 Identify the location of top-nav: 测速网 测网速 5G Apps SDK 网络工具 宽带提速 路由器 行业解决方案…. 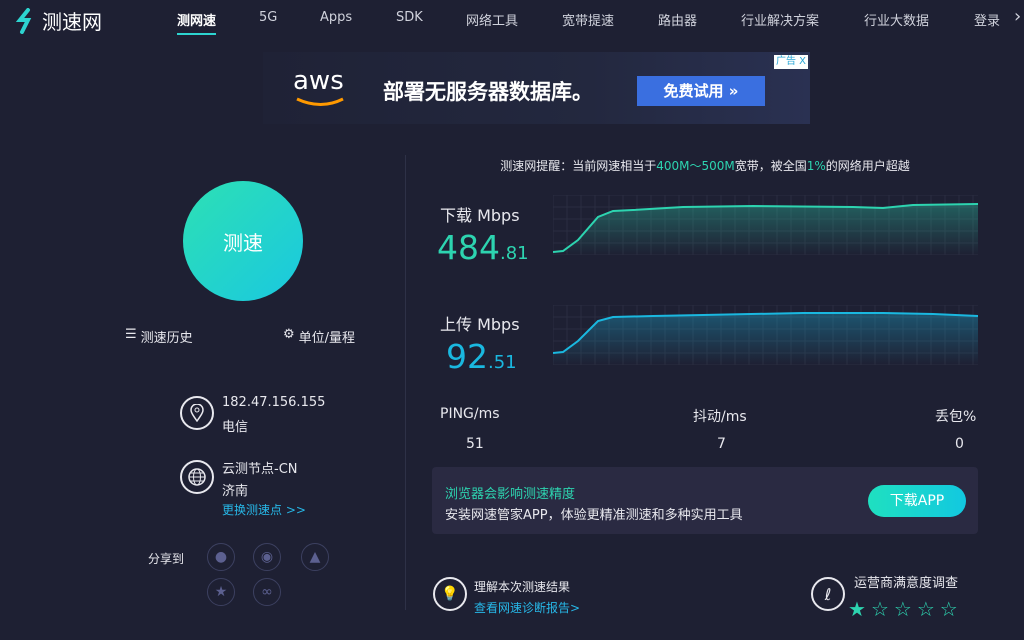
(512, 19).